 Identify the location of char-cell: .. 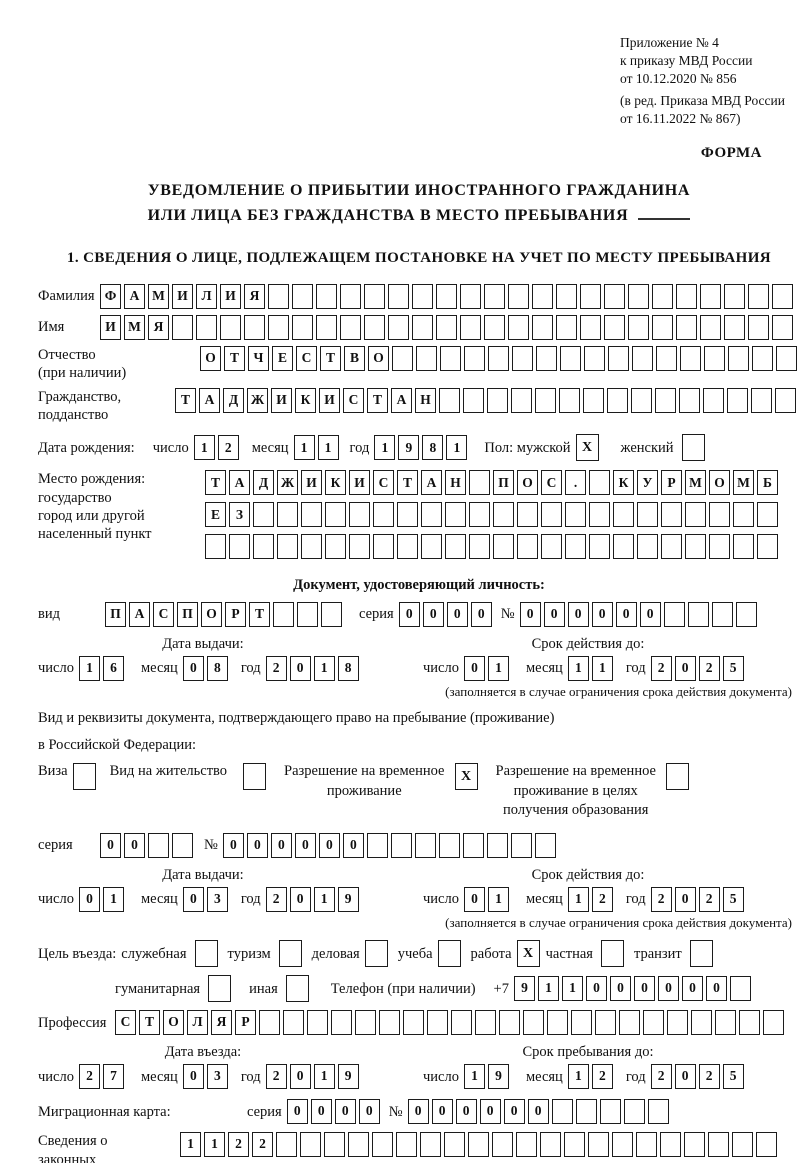
(575, 483).